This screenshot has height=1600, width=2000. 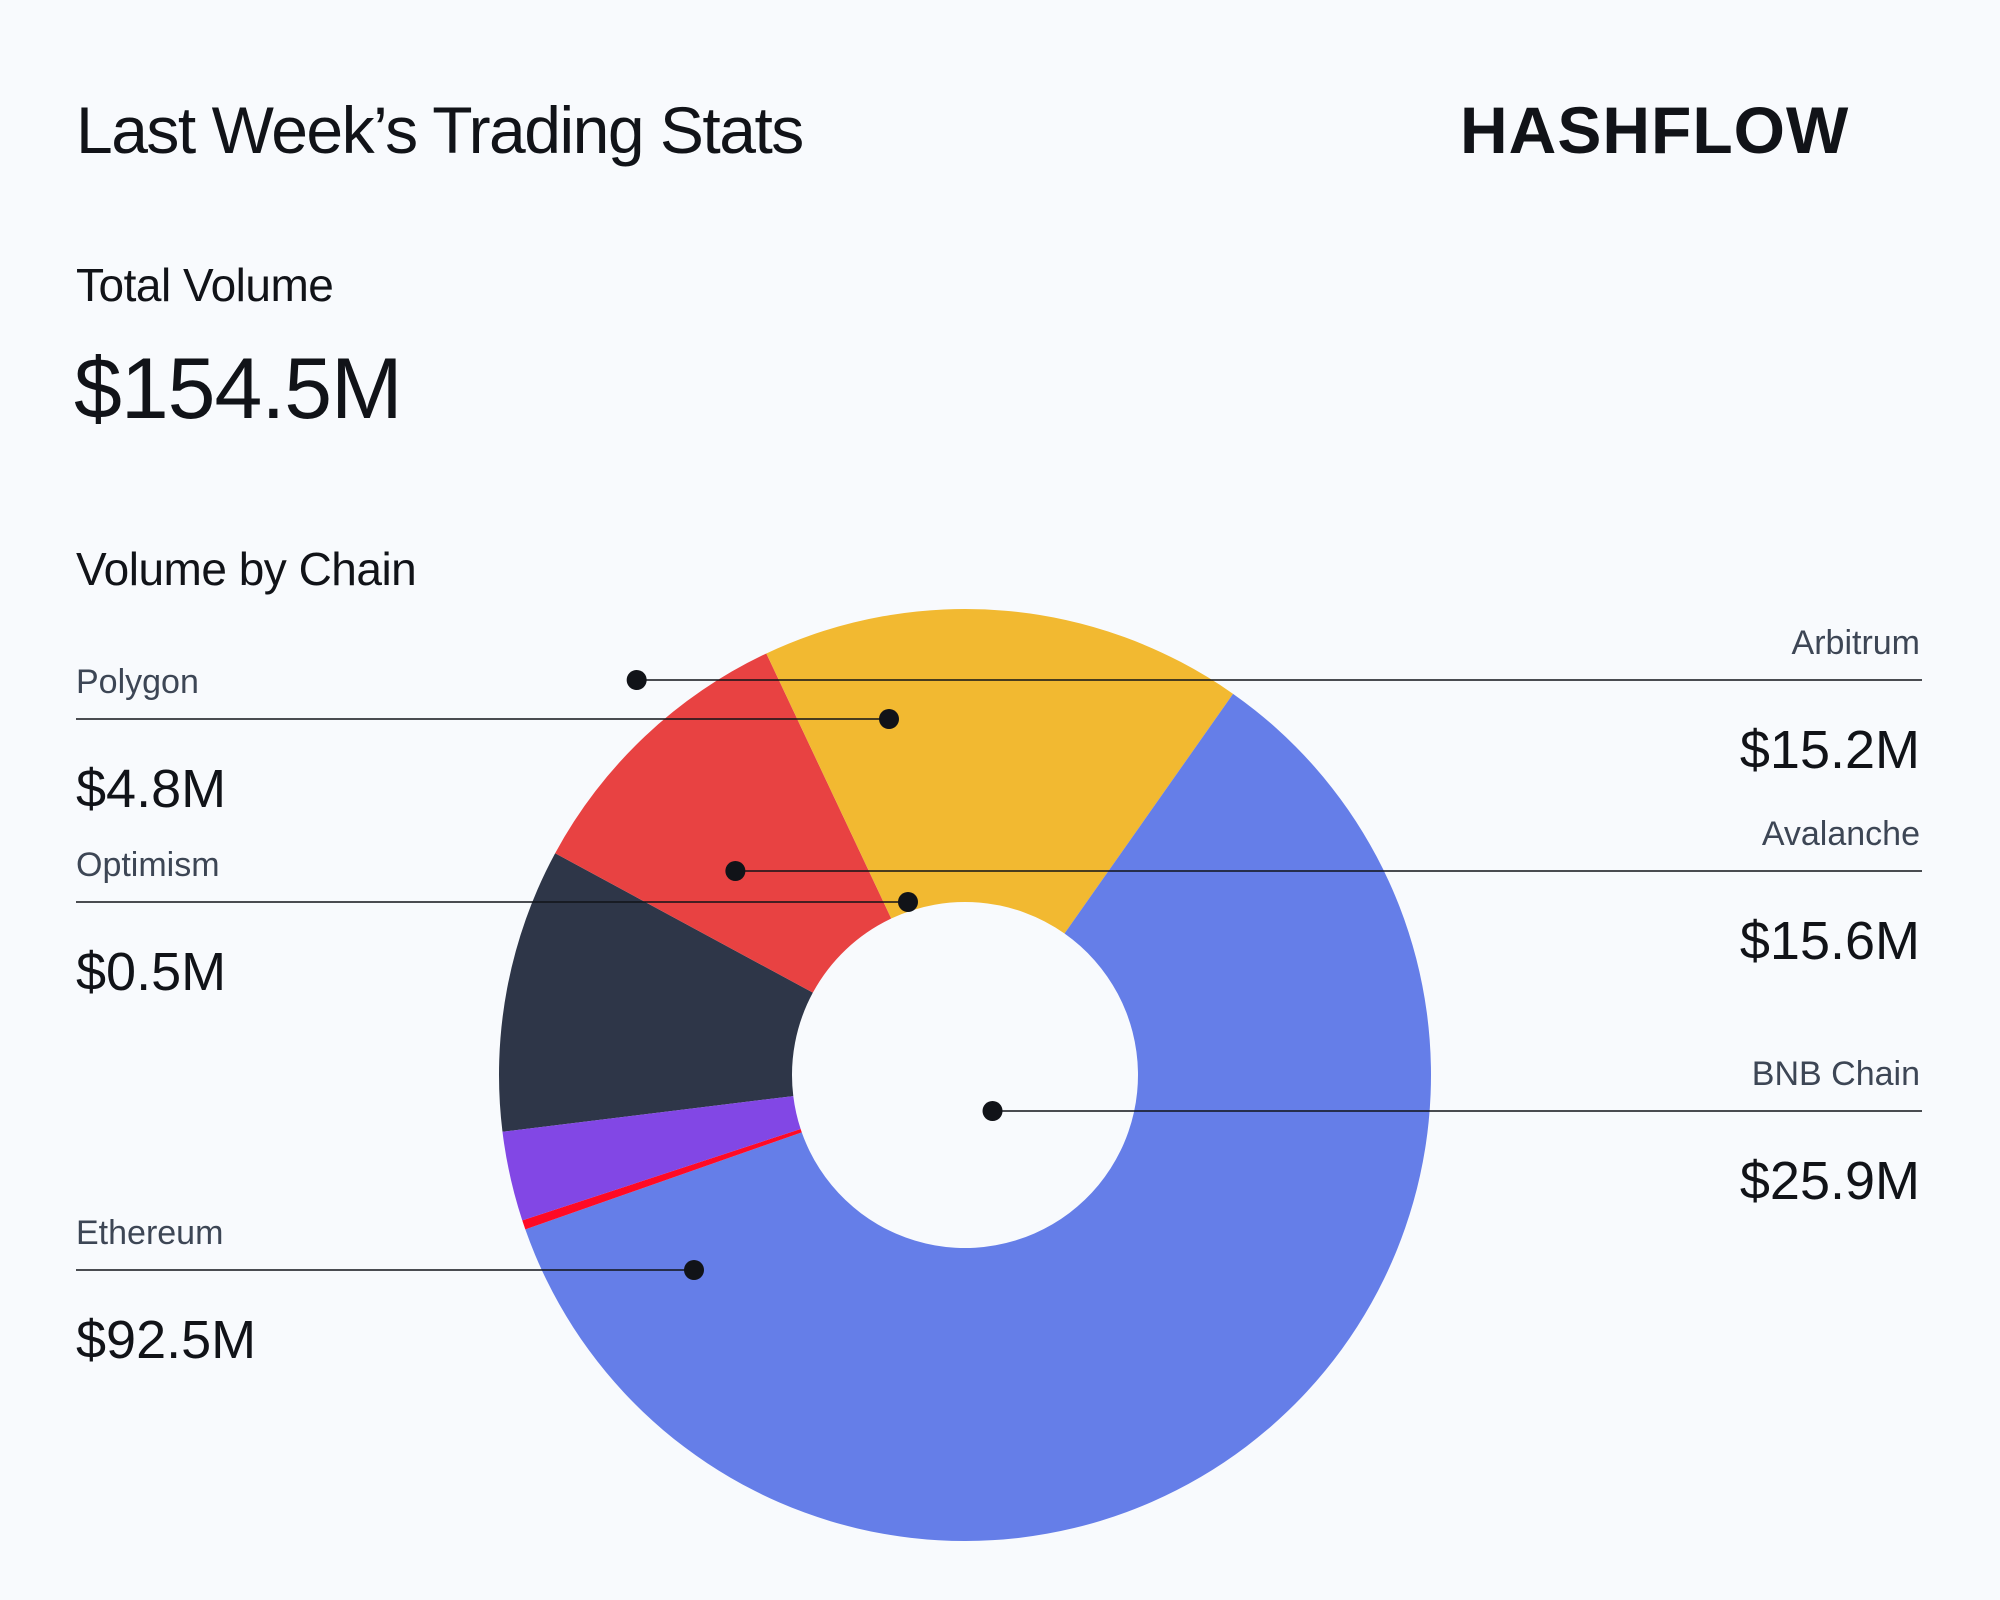 I want to click on value-label-avalanche: $15.6M, so click(x=1830, y=941).